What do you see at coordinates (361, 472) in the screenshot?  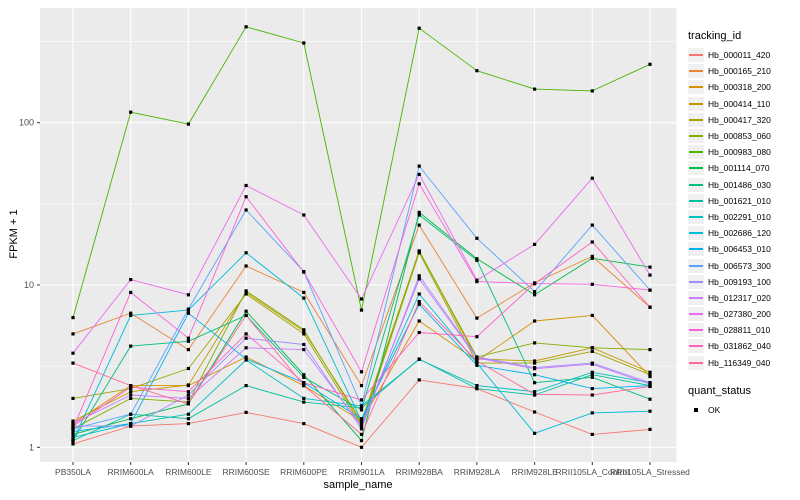 I see `x-tick-label: RRIM901LA` at bounding box center [361, 472].